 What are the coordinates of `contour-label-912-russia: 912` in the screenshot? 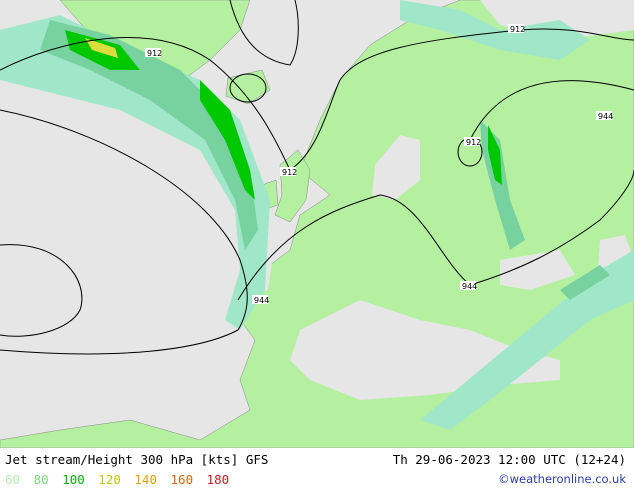 It's located at (473, 142).